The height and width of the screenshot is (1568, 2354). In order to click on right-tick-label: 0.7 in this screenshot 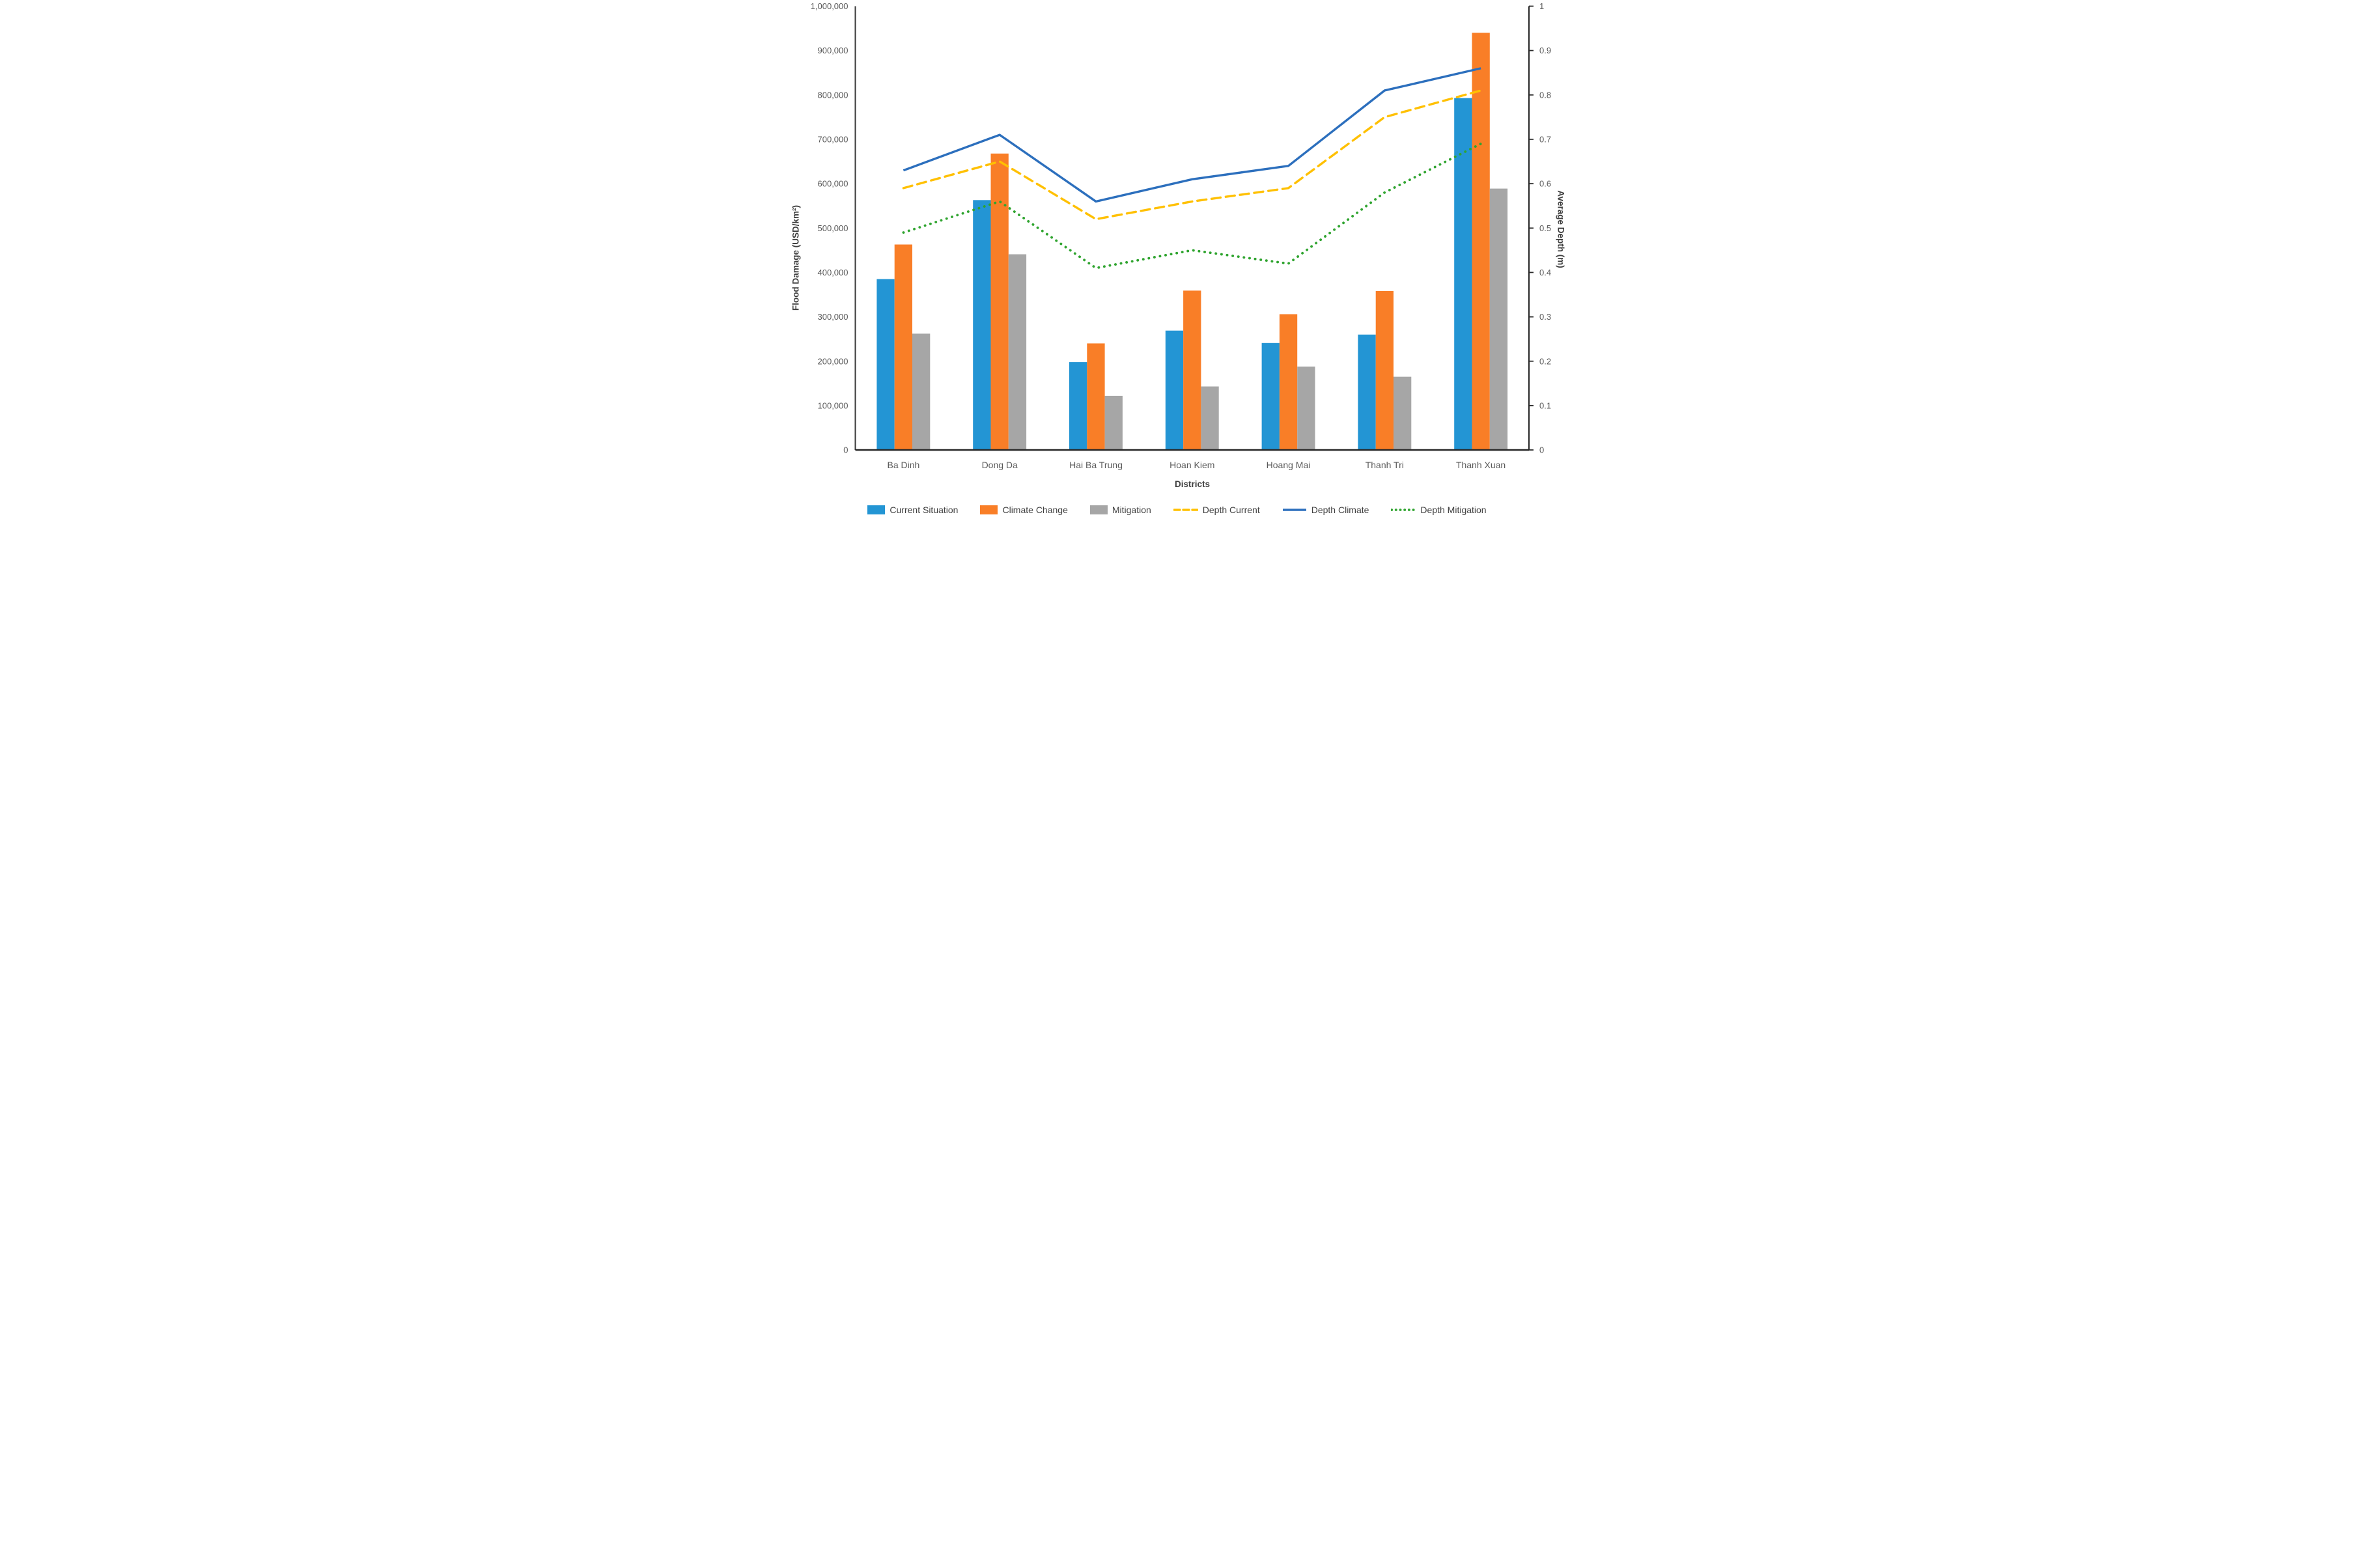, I will do `click(1545, 140)`.